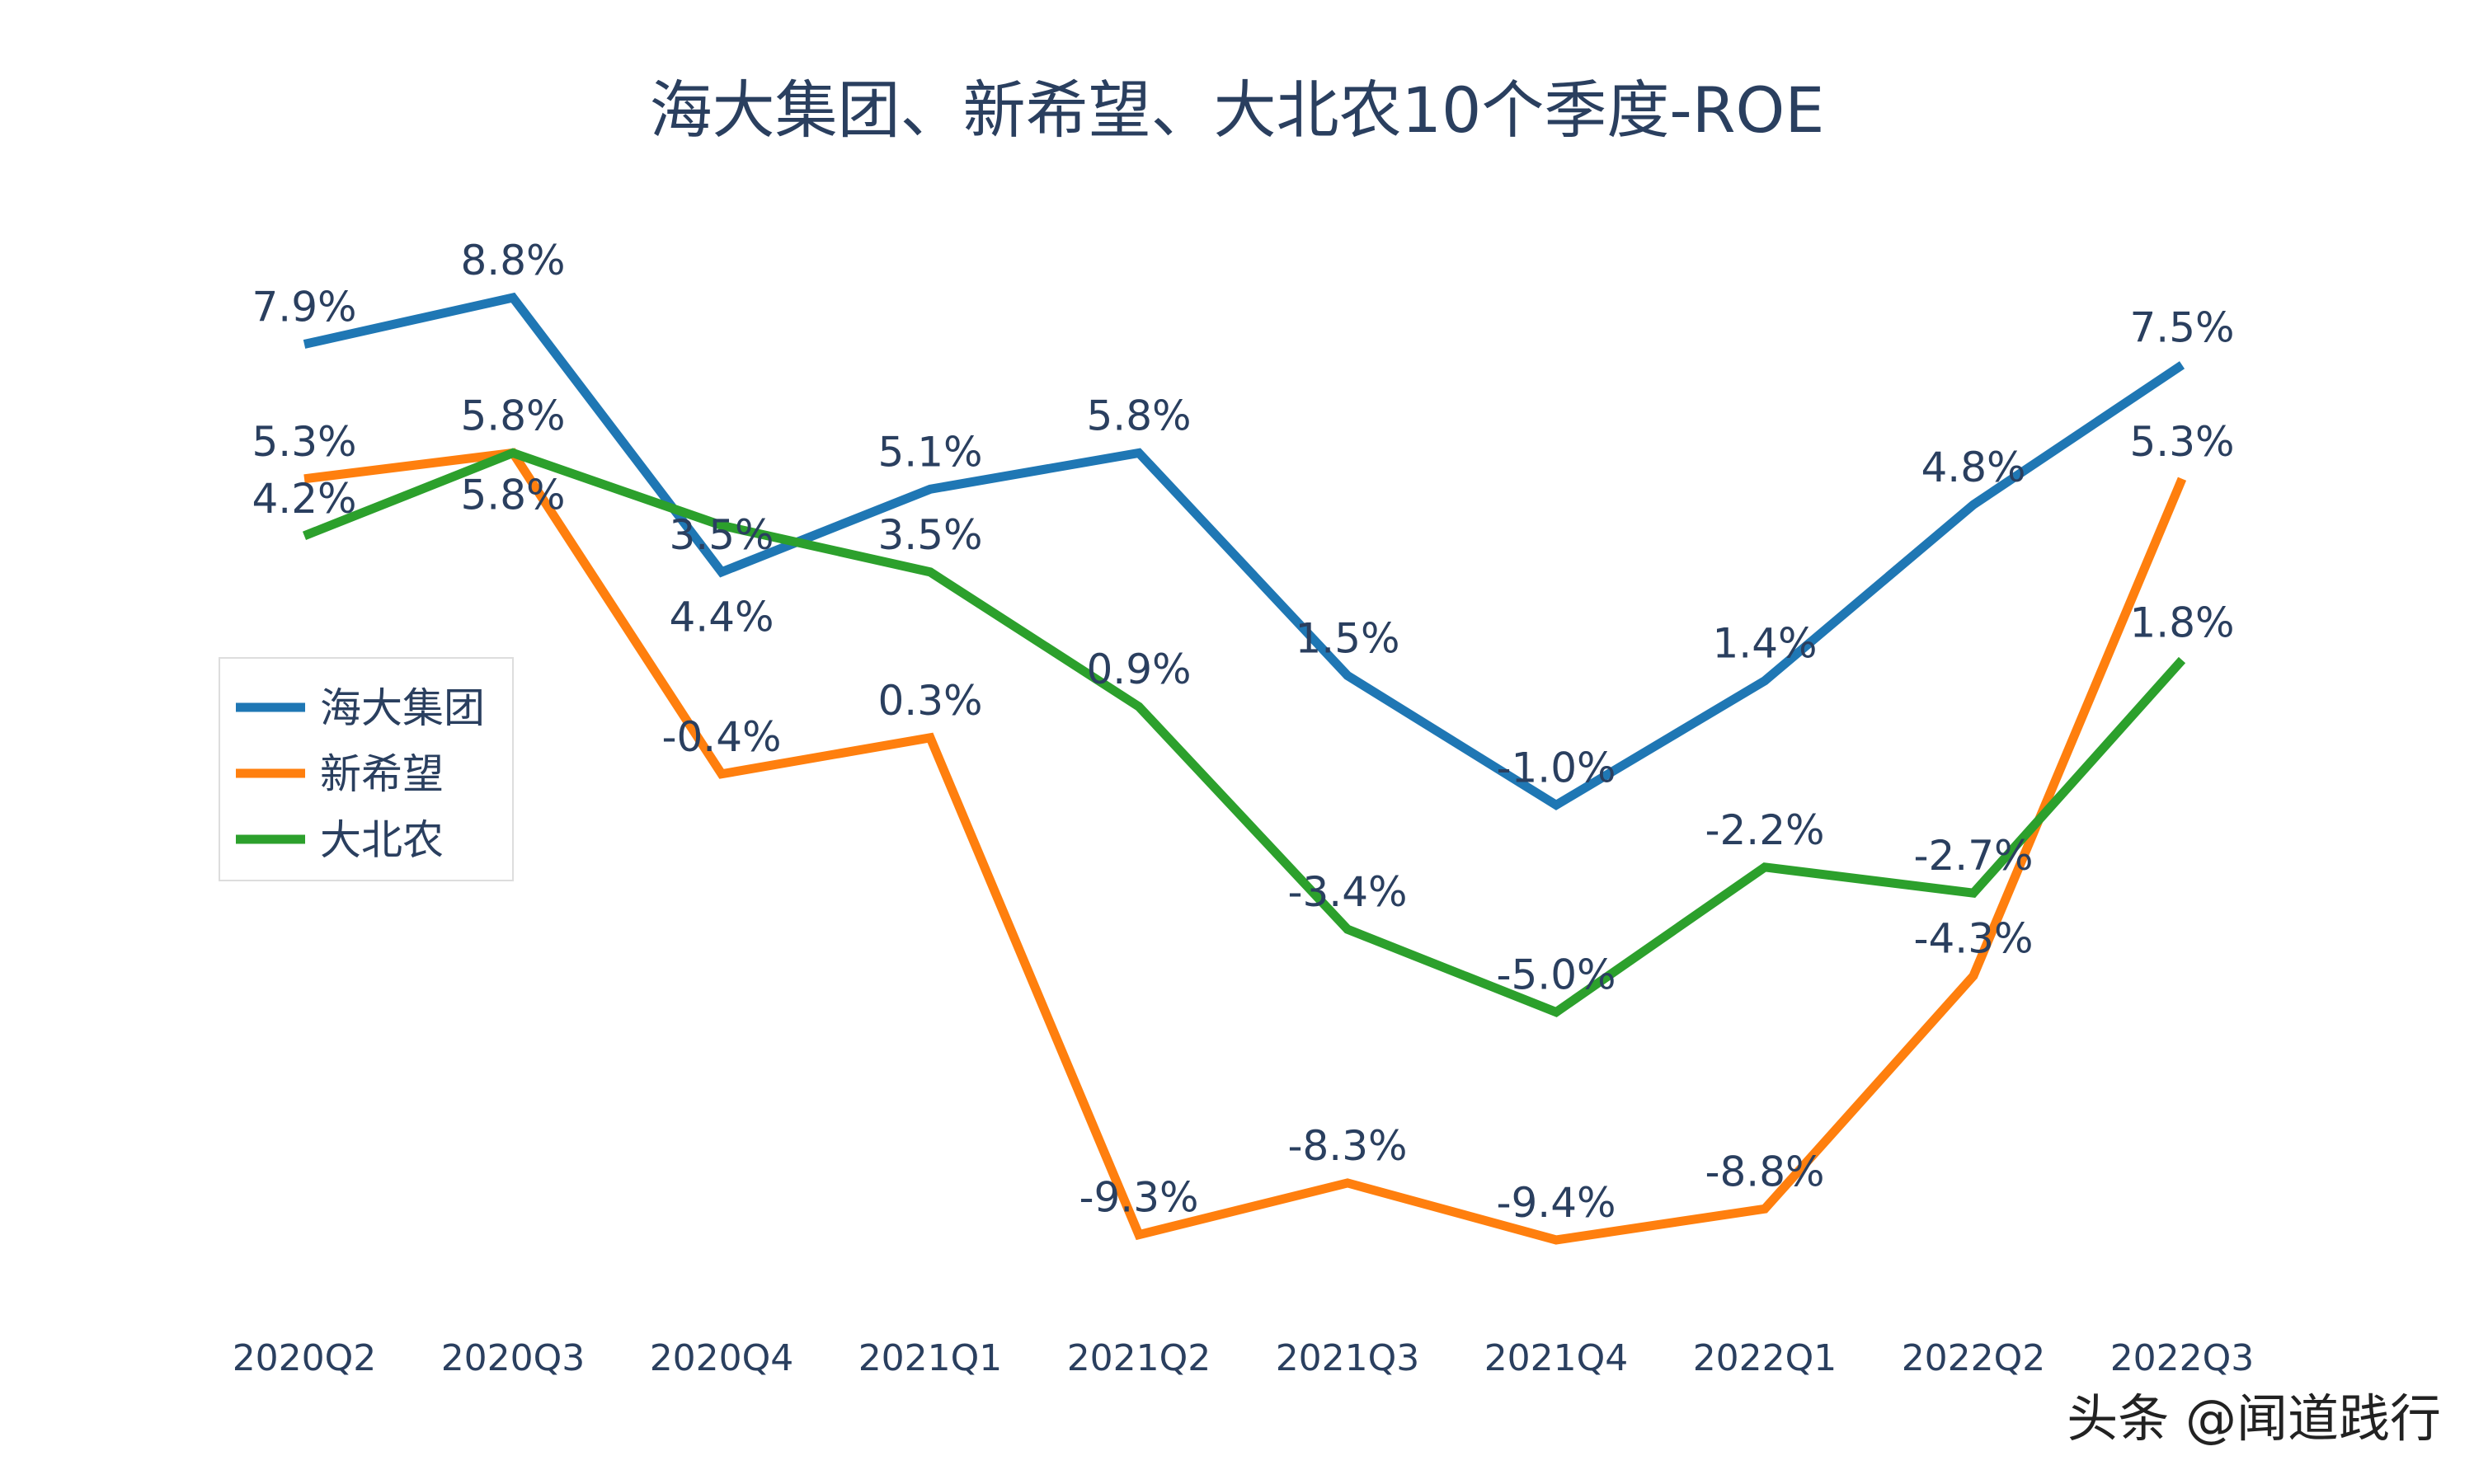  I want to click on x-tick-label: 2021Q4, so click(1556, 1358).